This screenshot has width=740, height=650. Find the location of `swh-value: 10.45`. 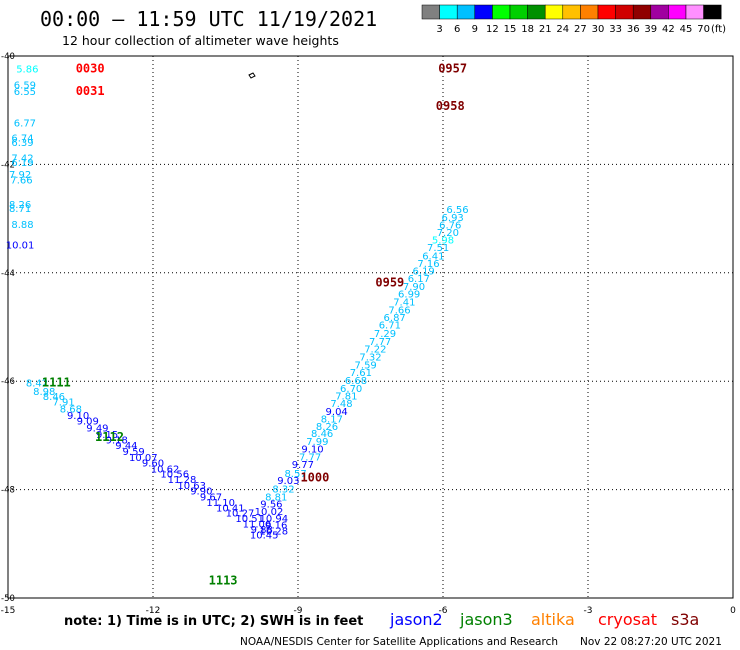

swh-value: 10.45 is located at coordinates (264, 535).